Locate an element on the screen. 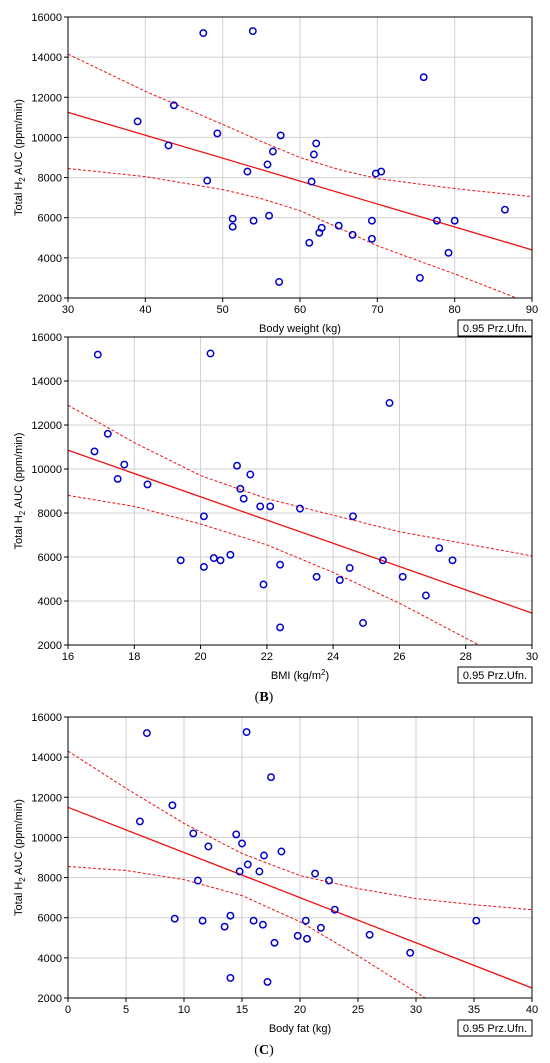  x-tick-label: 24 is located at coordinates (333, 657).